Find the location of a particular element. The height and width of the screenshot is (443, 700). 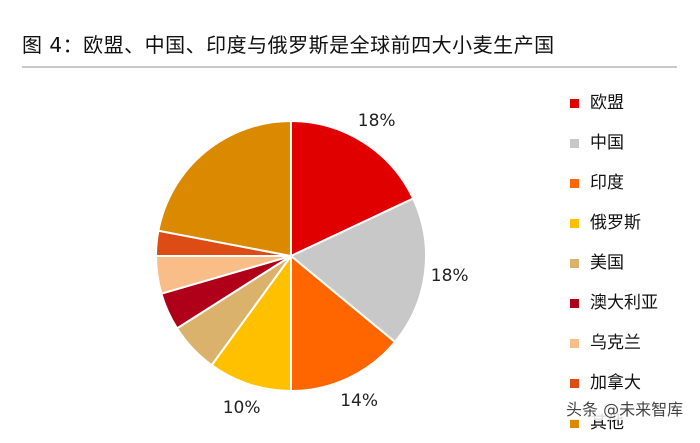

legend-item: 俄罗斯 is located at coordinates (614, 223).